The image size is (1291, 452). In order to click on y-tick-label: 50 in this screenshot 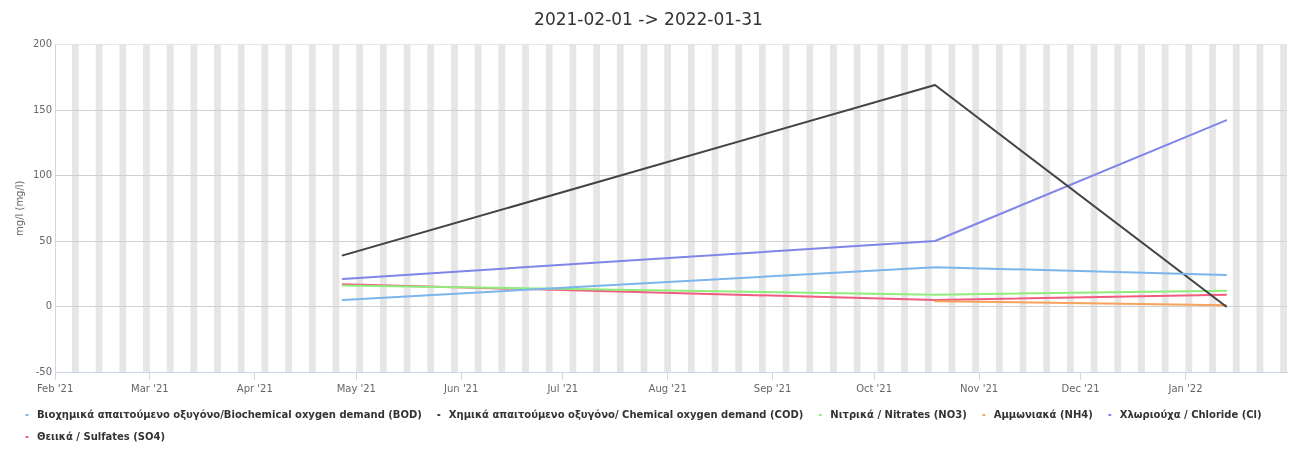, I will do `click(46, 240)`.